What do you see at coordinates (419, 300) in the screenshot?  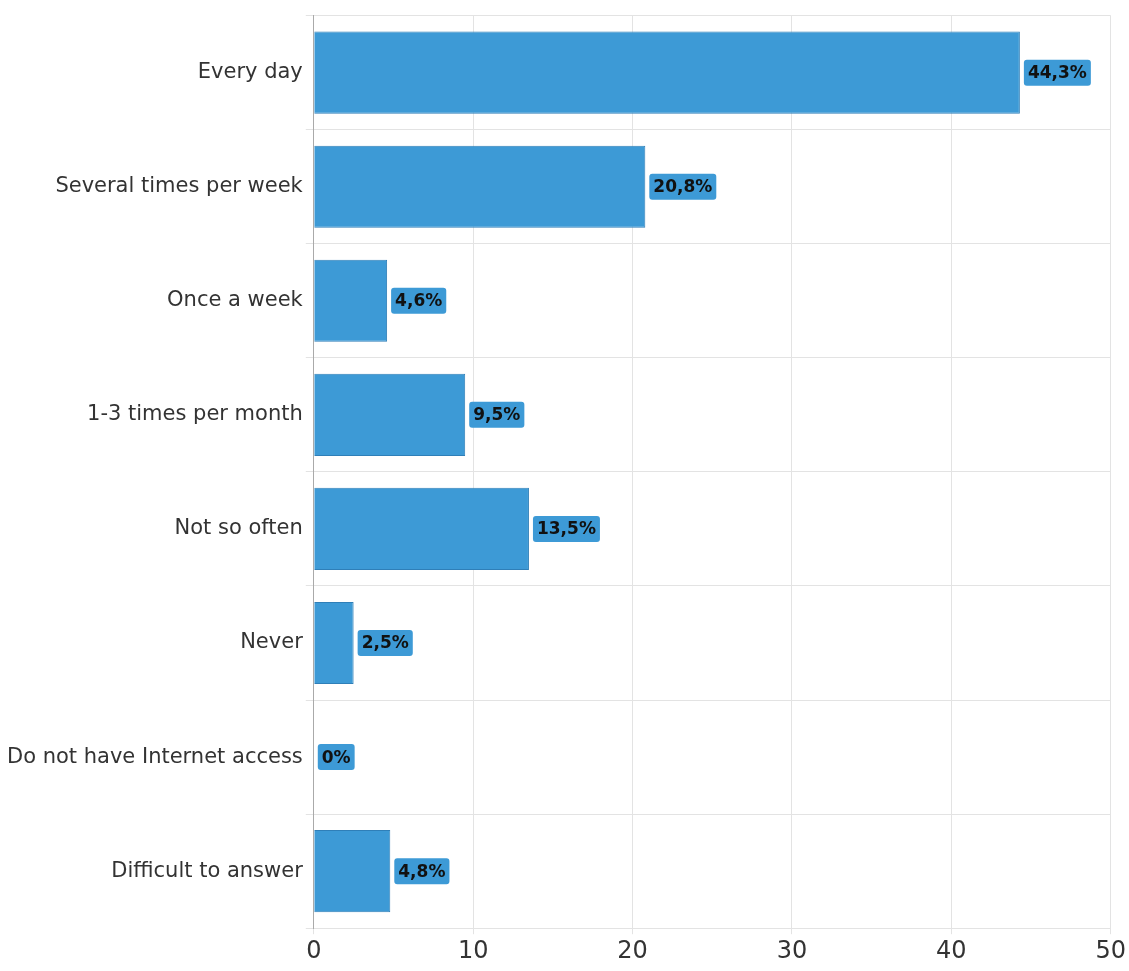 I see `data-label: 4,6%` at bounding box center [419, 300].